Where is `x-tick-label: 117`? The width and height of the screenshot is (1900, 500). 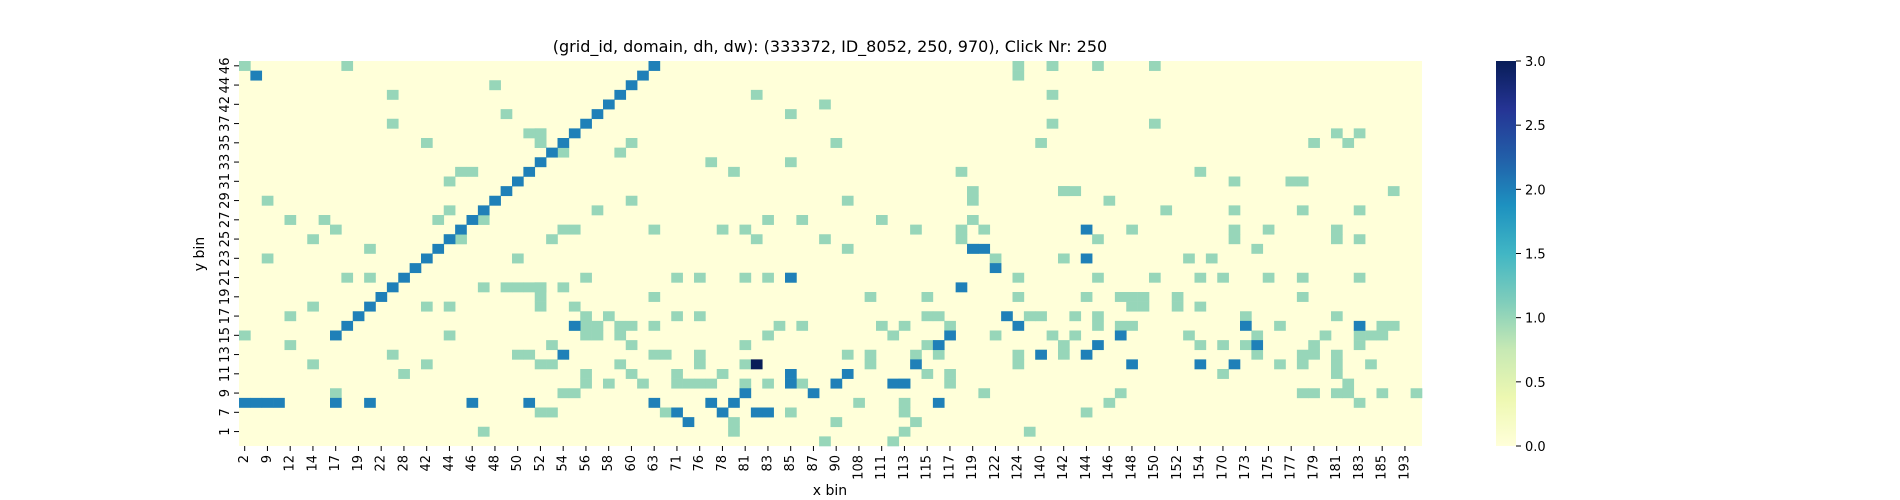
x-tick-label: 117 is located at coordinates (949, 467).